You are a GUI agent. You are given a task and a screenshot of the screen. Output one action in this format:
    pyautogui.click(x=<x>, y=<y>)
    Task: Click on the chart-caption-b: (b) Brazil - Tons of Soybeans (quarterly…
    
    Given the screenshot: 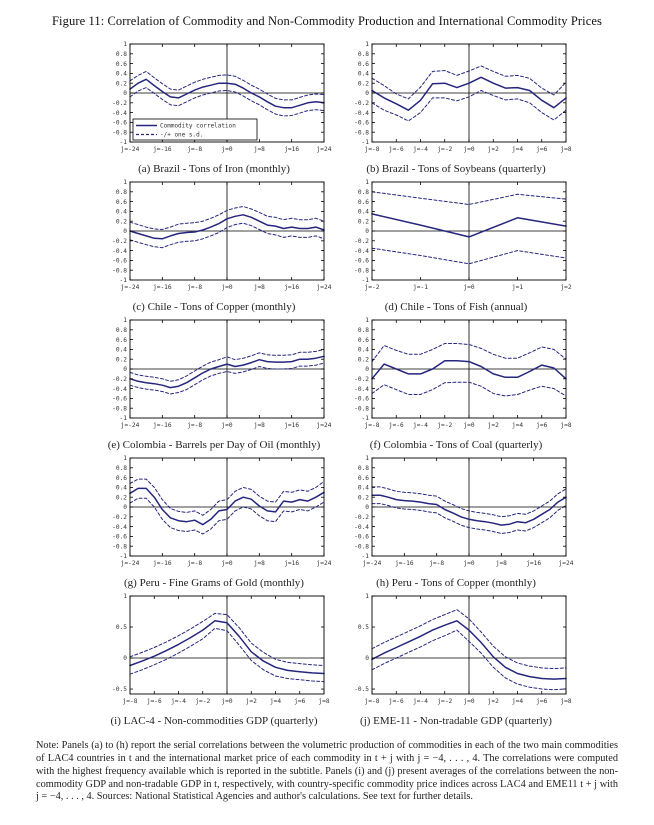 What is the action you would take?
    pyautogui.click(x=456, y=169)
    